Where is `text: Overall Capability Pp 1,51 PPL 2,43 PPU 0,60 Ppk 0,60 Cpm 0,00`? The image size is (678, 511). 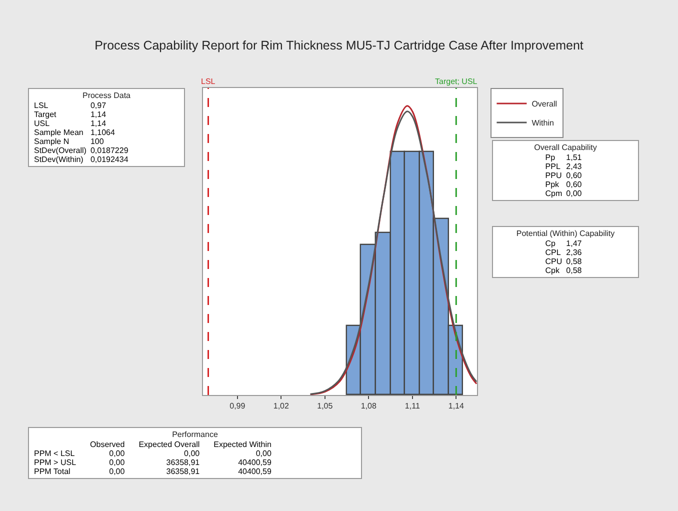 text: Overall Capability Pp 1,51 PPL 2,43 PPU 0,60 Ppk 0,60 Cpm 0,00 is located at coordinates (565, 170).